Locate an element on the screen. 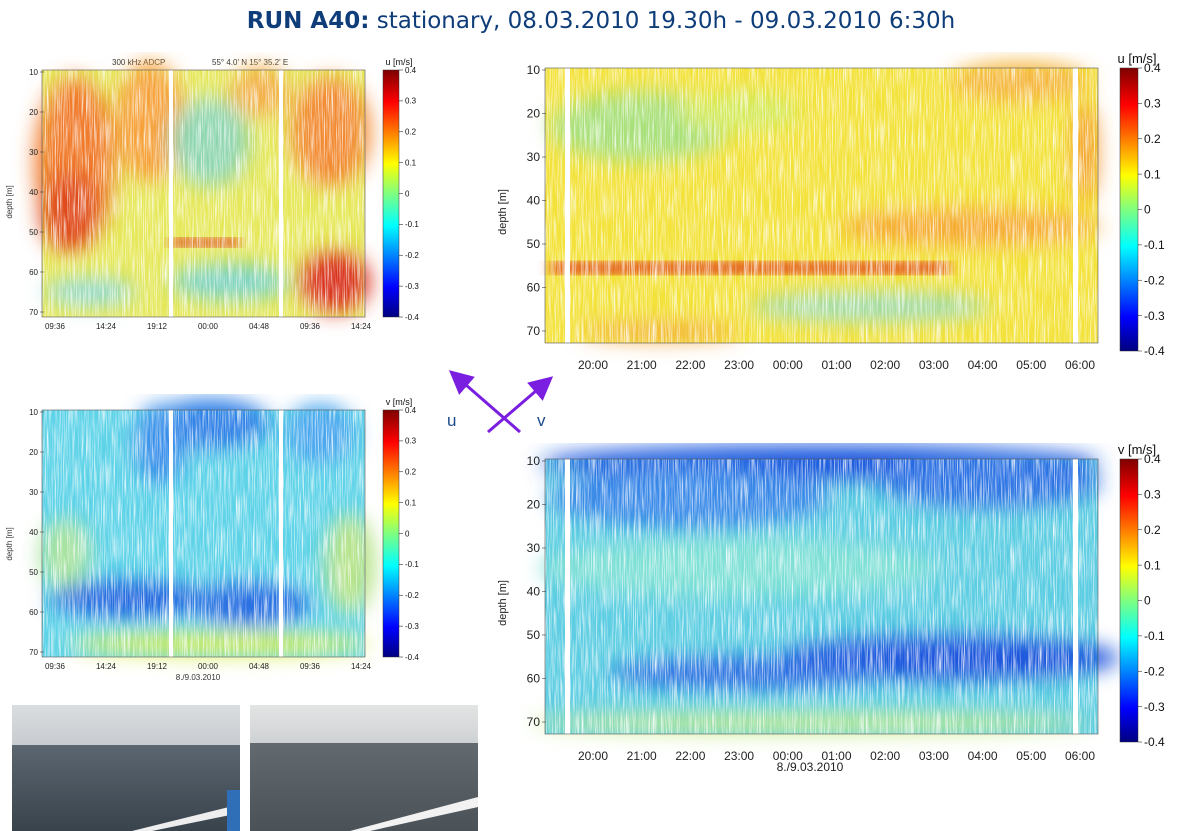 The height and width of the screenshot is (831, 1202). x-tick-label: 21:00 is located at coordinates (642, 756).